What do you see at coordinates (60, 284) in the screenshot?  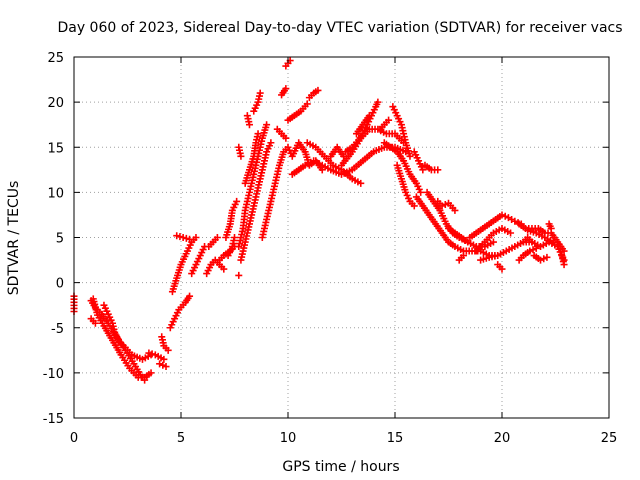 I see `y-tick-label: 0` at bounding box center [60, 284].